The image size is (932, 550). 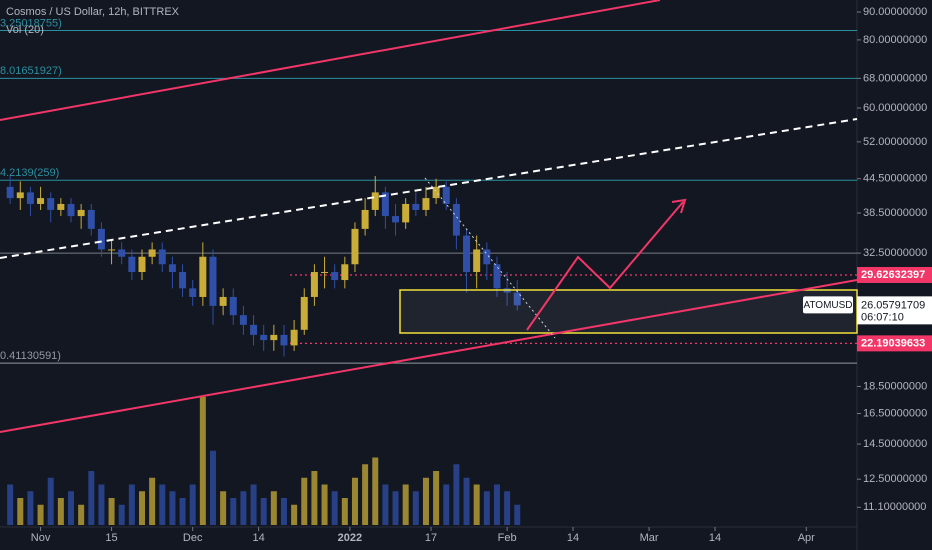 I want to click on x-tick-label: 15, so click(x=111, y=538).